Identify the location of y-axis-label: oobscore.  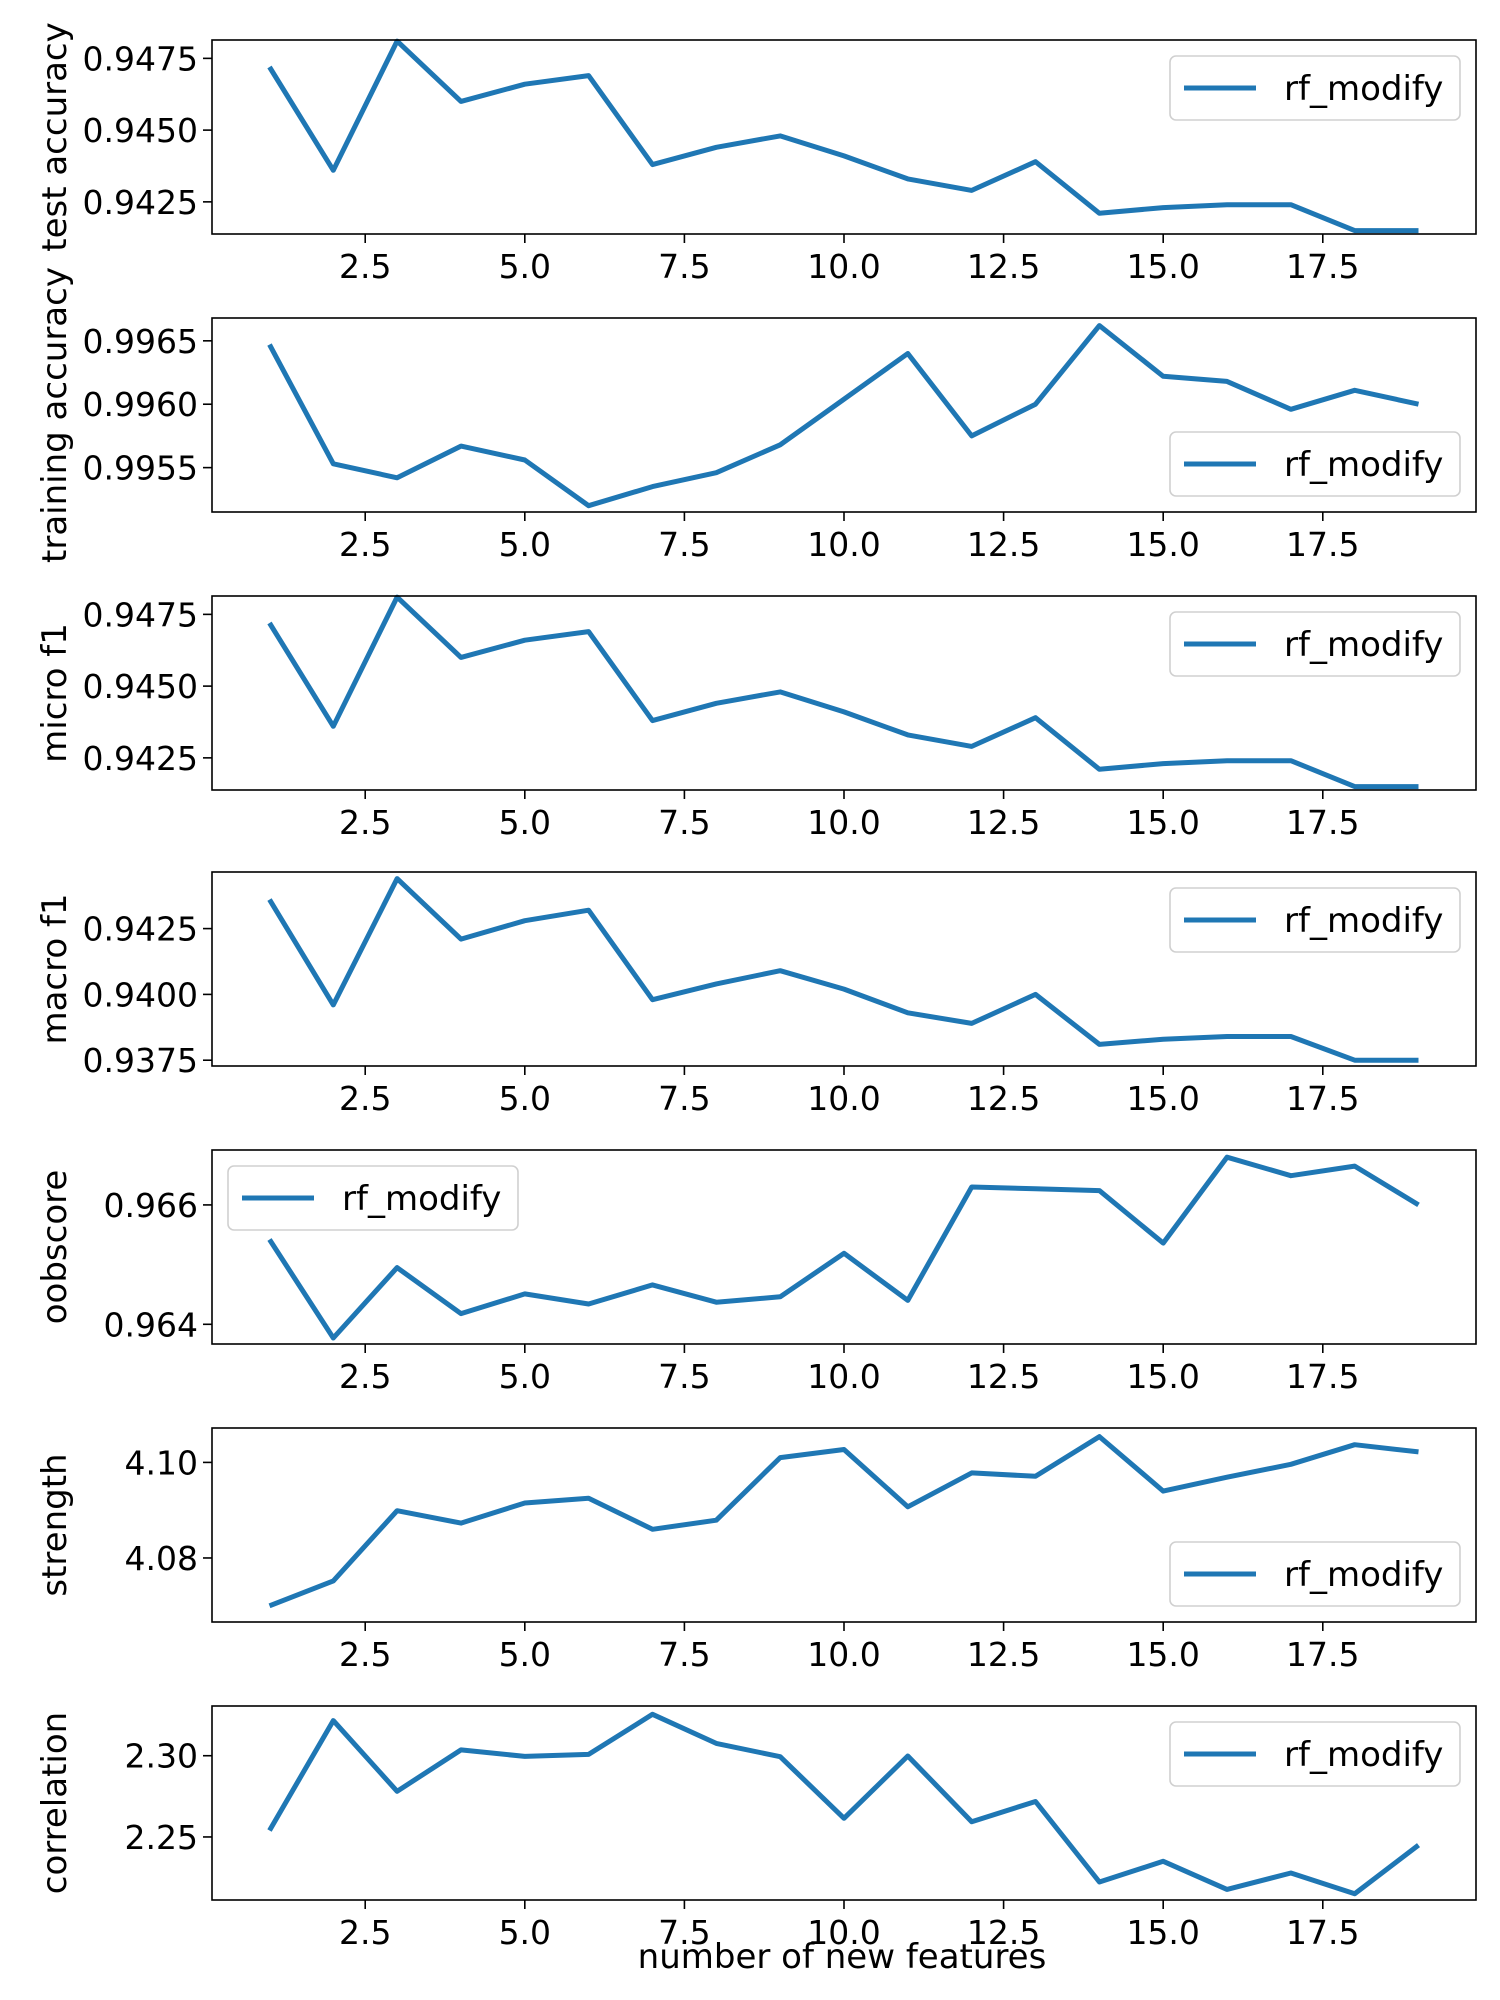
(55, 1247).